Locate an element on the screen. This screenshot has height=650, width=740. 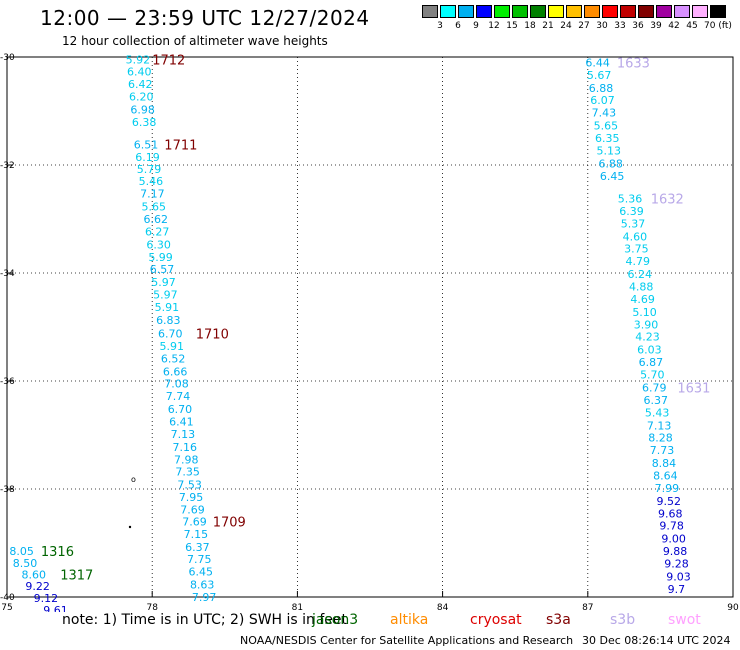
data-value: 6.27 is located at coordinates (157, 231).